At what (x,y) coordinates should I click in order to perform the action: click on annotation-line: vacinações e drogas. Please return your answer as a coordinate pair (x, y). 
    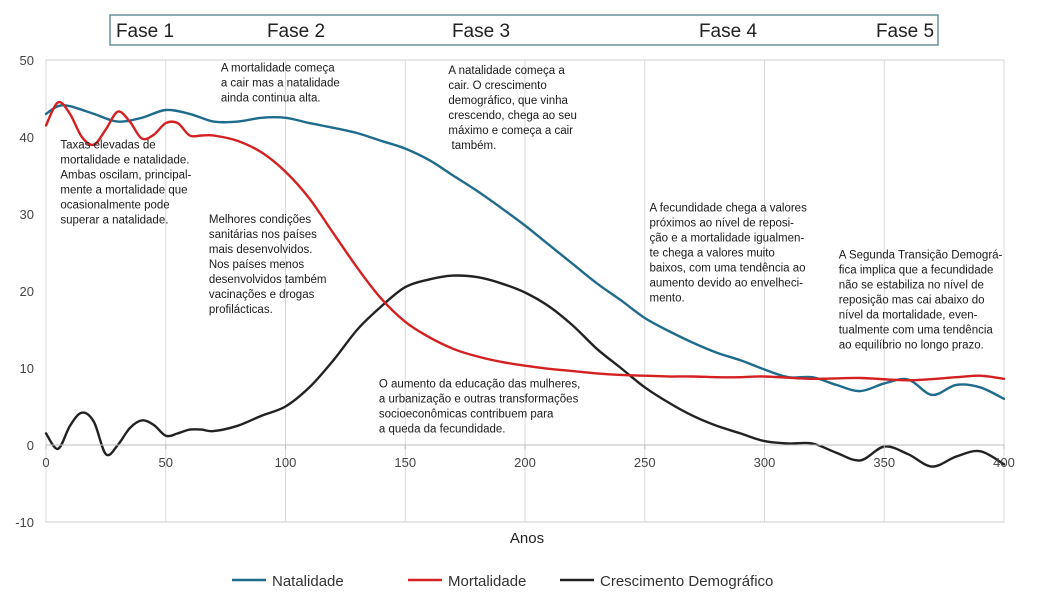
    Looking at the image, I should click on (262, 295).